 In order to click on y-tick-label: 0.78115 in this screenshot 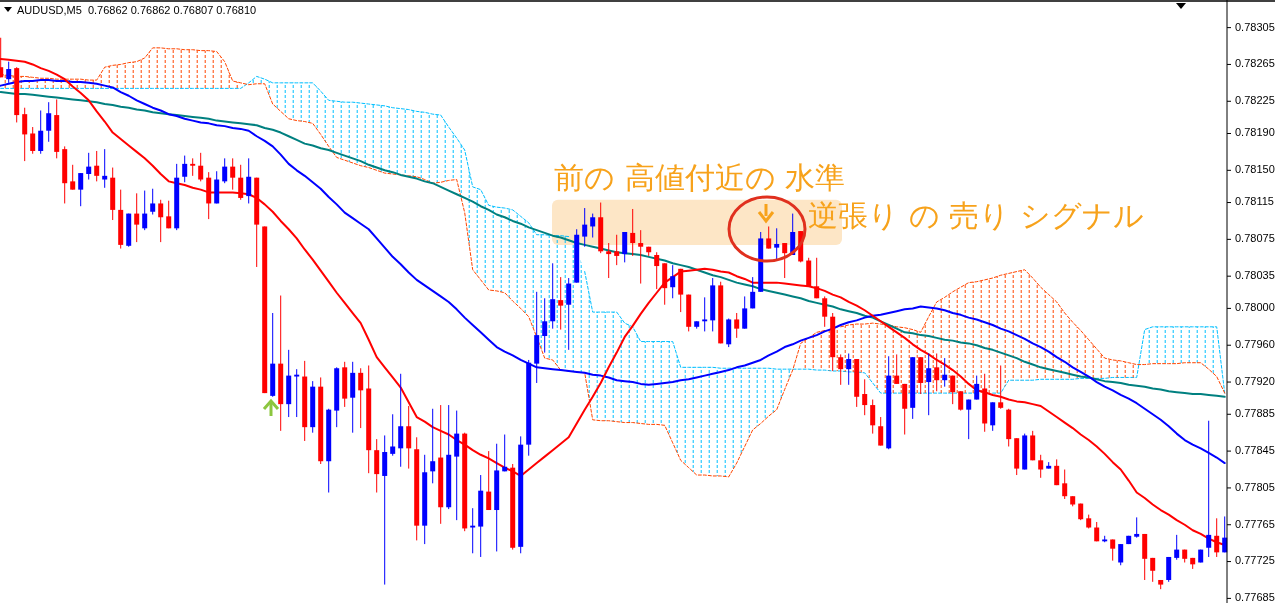, I will do `click(1254, 201)`.